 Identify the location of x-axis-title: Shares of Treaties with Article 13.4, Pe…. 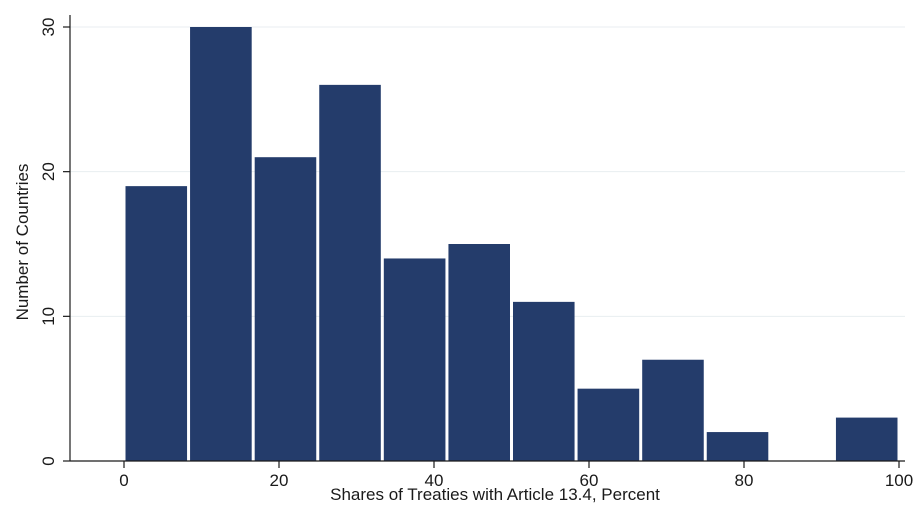
(495, 494).